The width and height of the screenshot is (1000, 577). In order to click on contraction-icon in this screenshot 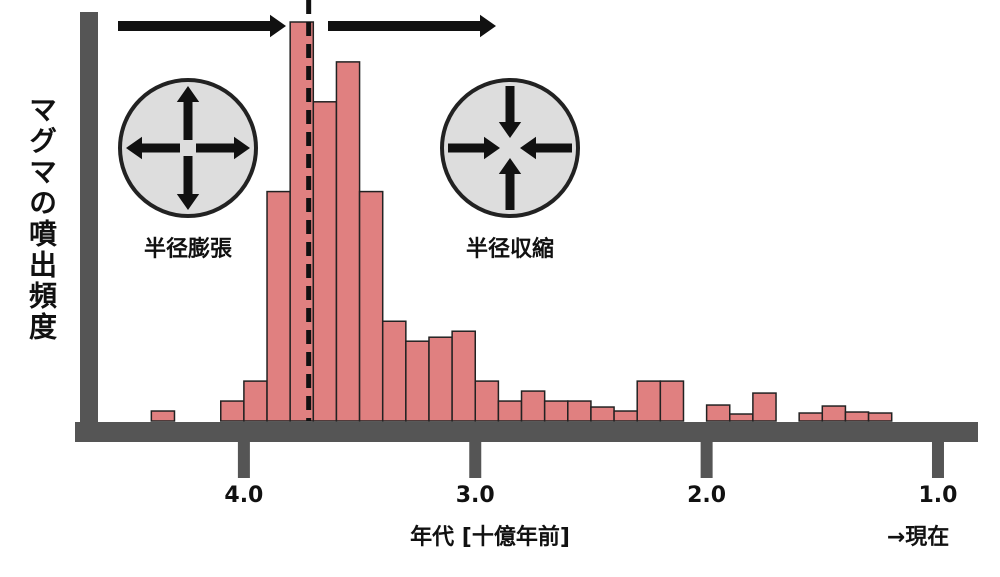, I will do `click(510, 148)`.